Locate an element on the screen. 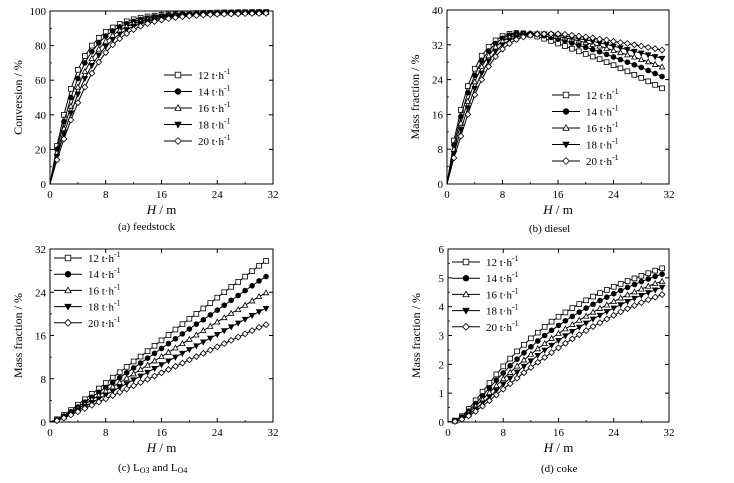  y-tick-label: 1 is located at coordinates (442, 394).